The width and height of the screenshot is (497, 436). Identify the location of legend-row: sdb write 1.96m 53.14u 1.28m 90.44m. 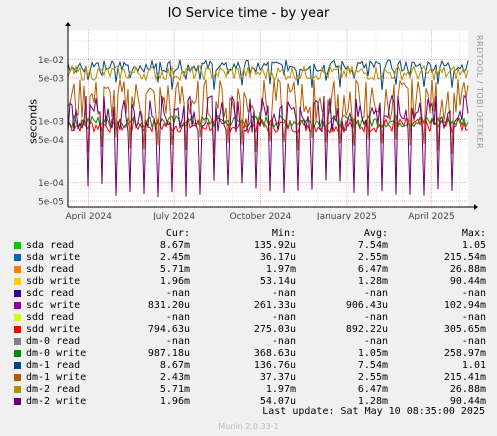
(252, 282).